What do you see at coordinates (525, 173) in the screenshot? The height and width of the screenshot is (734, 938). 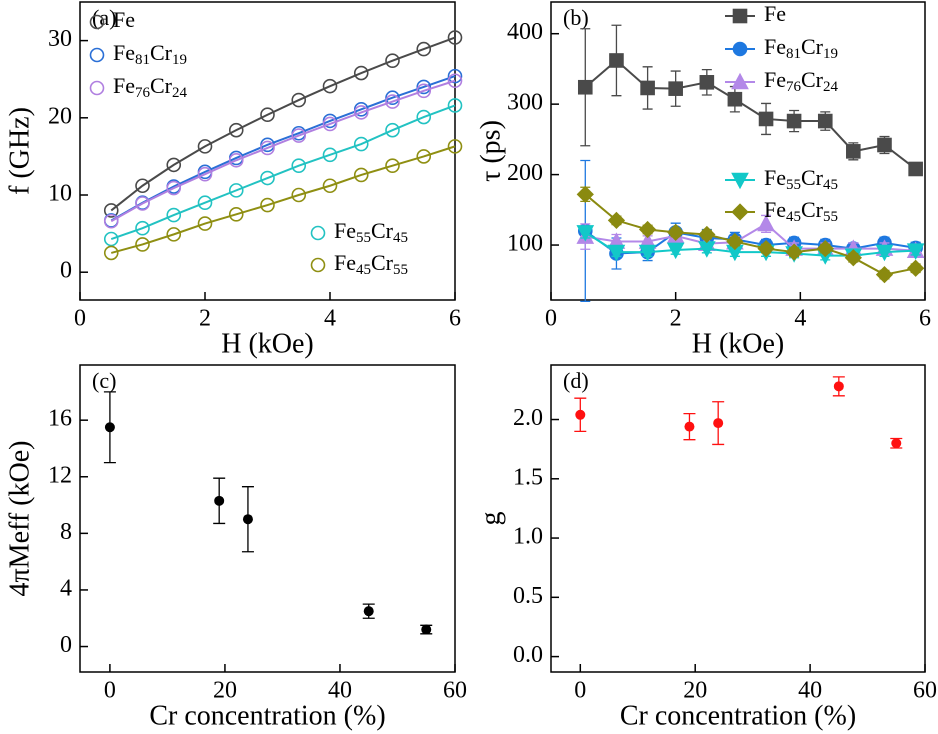 I see `y-tick-label: 200` at bounding box center [525, 173].